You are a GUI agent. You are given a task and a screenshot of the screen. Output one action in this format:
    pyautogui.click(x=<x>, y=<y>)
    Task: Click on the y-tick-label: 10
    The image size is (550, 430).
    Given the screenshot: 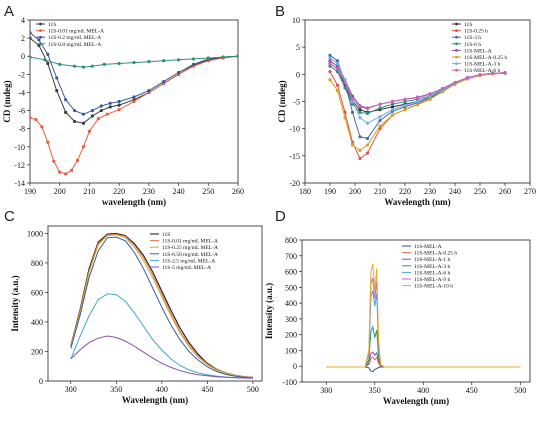 What is the action you would take?
    pyautogui.click(x=296, y=20)
    